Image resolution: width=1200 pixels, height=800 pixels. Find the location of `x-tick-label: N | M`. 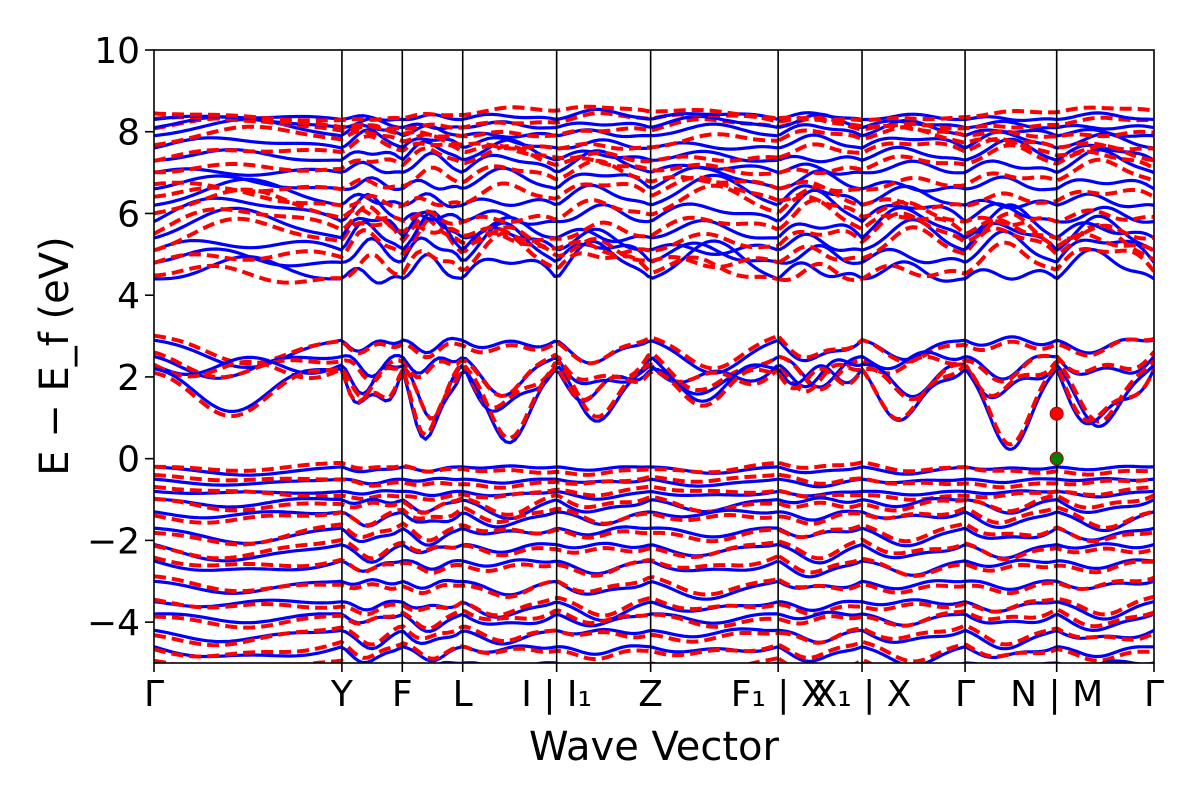

x-tick-label: N | M is located at coordinates (1056, 694).